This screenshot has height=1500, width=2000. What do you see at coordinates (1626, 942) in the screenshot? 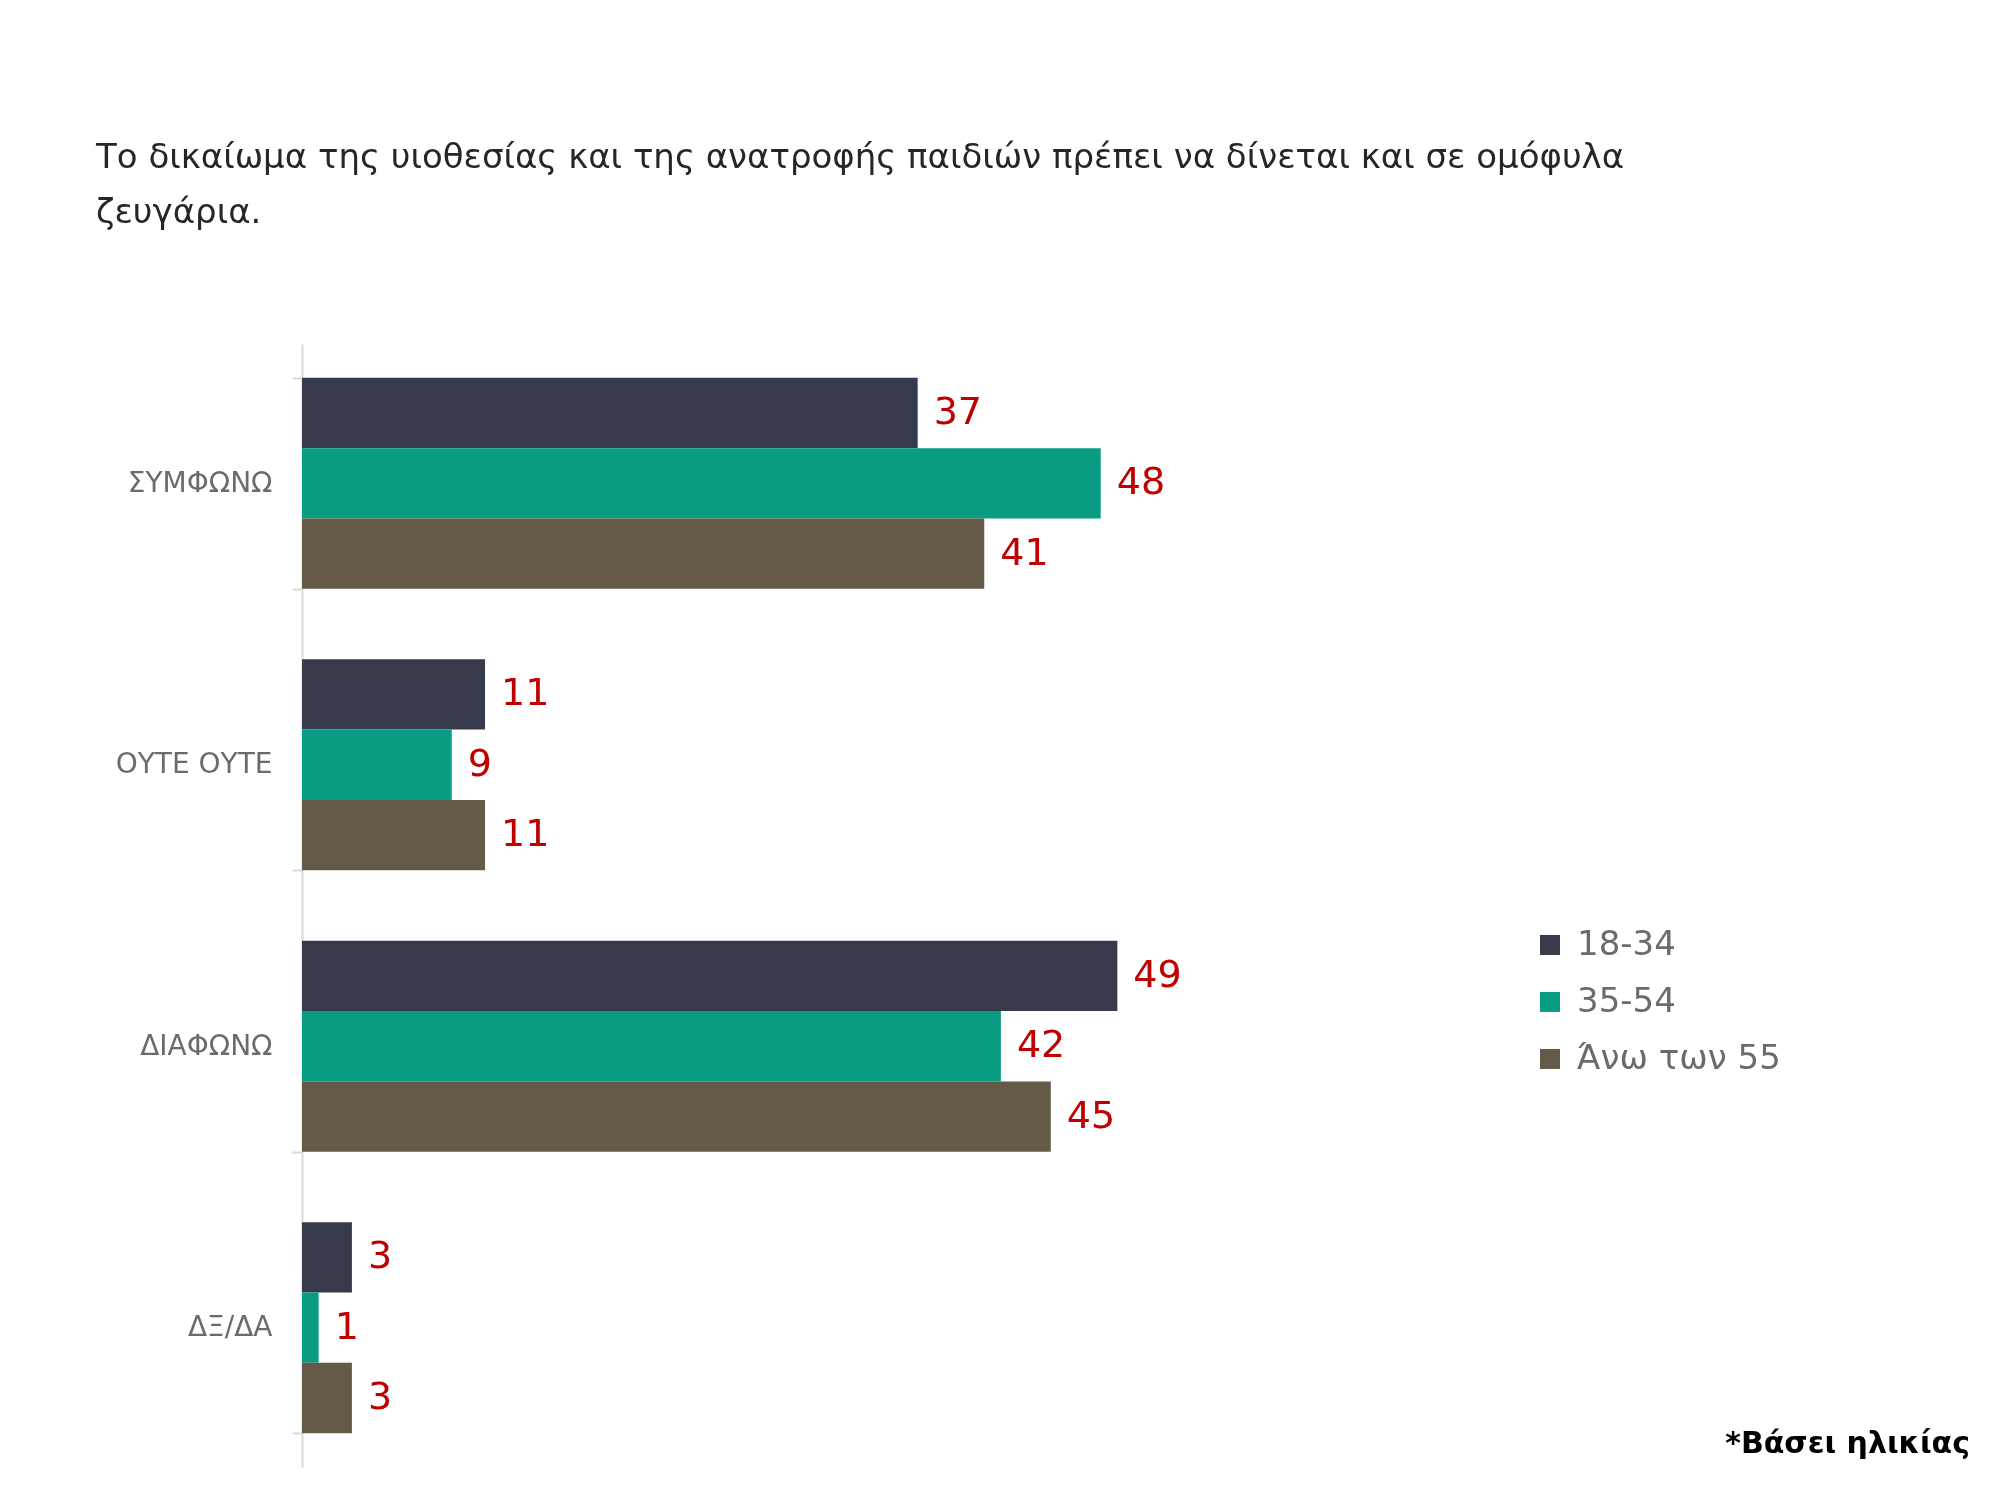
I see `legend-label: 18-34` at bounding box center [1626, 942].